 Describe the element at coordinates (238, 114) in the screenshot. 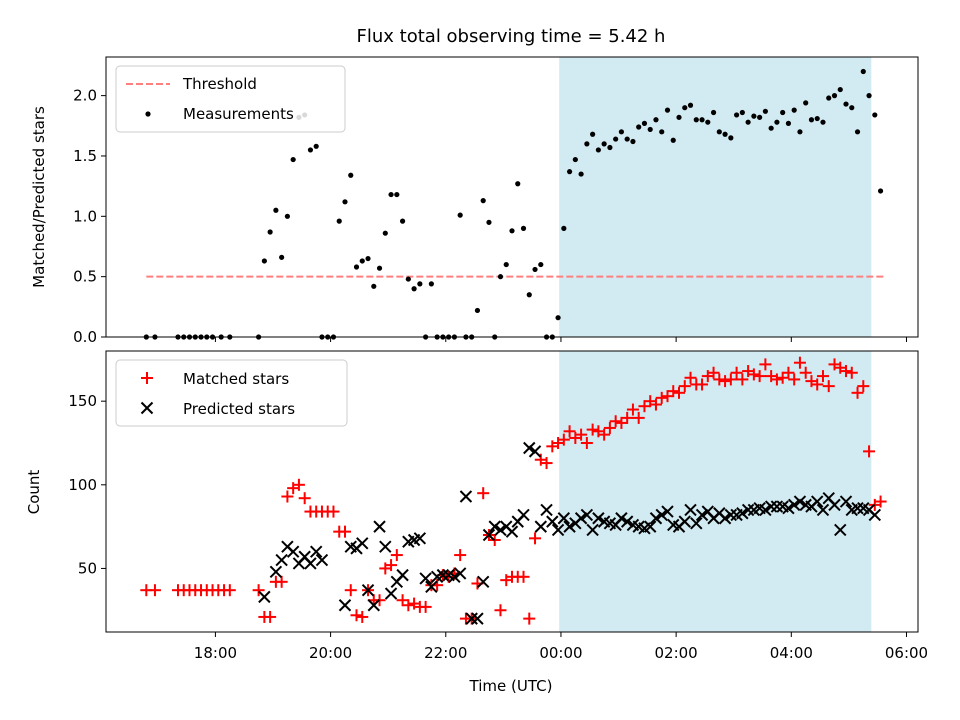

I see `legend-measurements-label: Measurements` at that location.